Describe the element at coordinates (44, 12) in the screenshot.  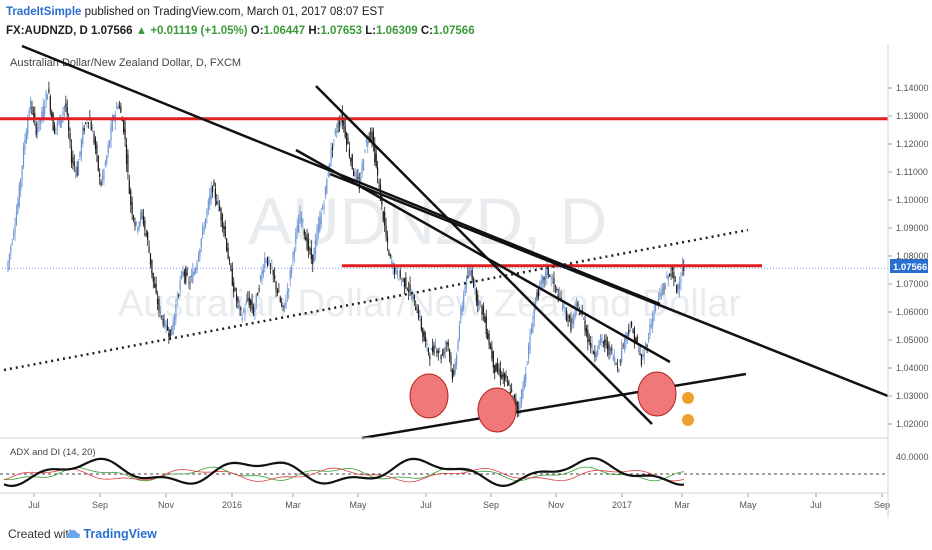
I see `author-link: TradeItSimple` at that location.